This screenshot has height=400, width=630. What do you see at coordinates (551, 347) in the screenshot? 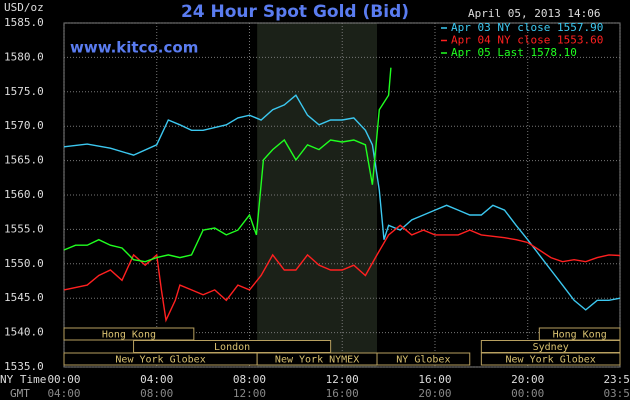
I see `session-label: Sydney` at bounding box center [551, 347].